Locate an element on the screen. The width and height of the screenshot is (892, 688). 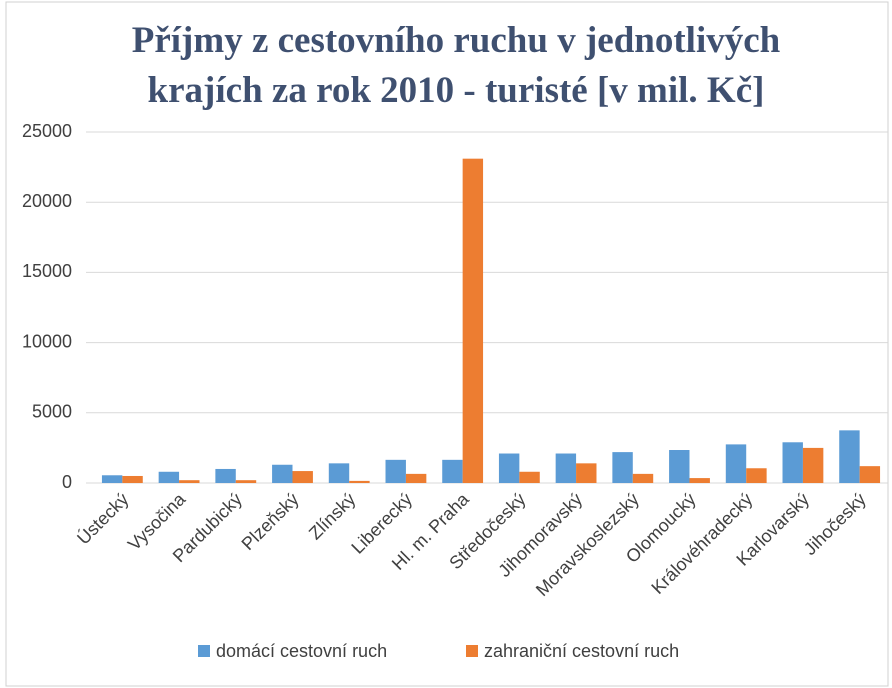
y-tick-label: 5000 is located at coordinates (52, 412).